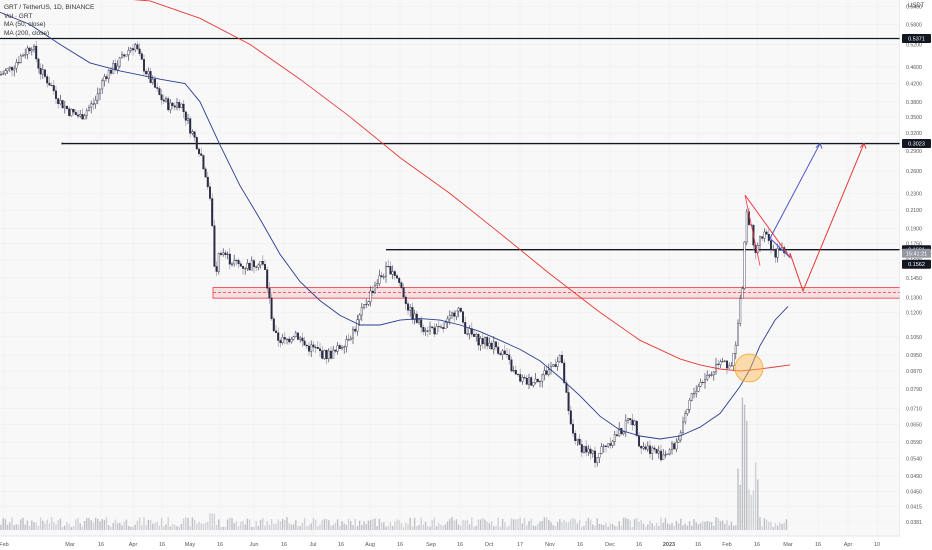  I want to click on time-tick-label: 16, so click(639, 545).